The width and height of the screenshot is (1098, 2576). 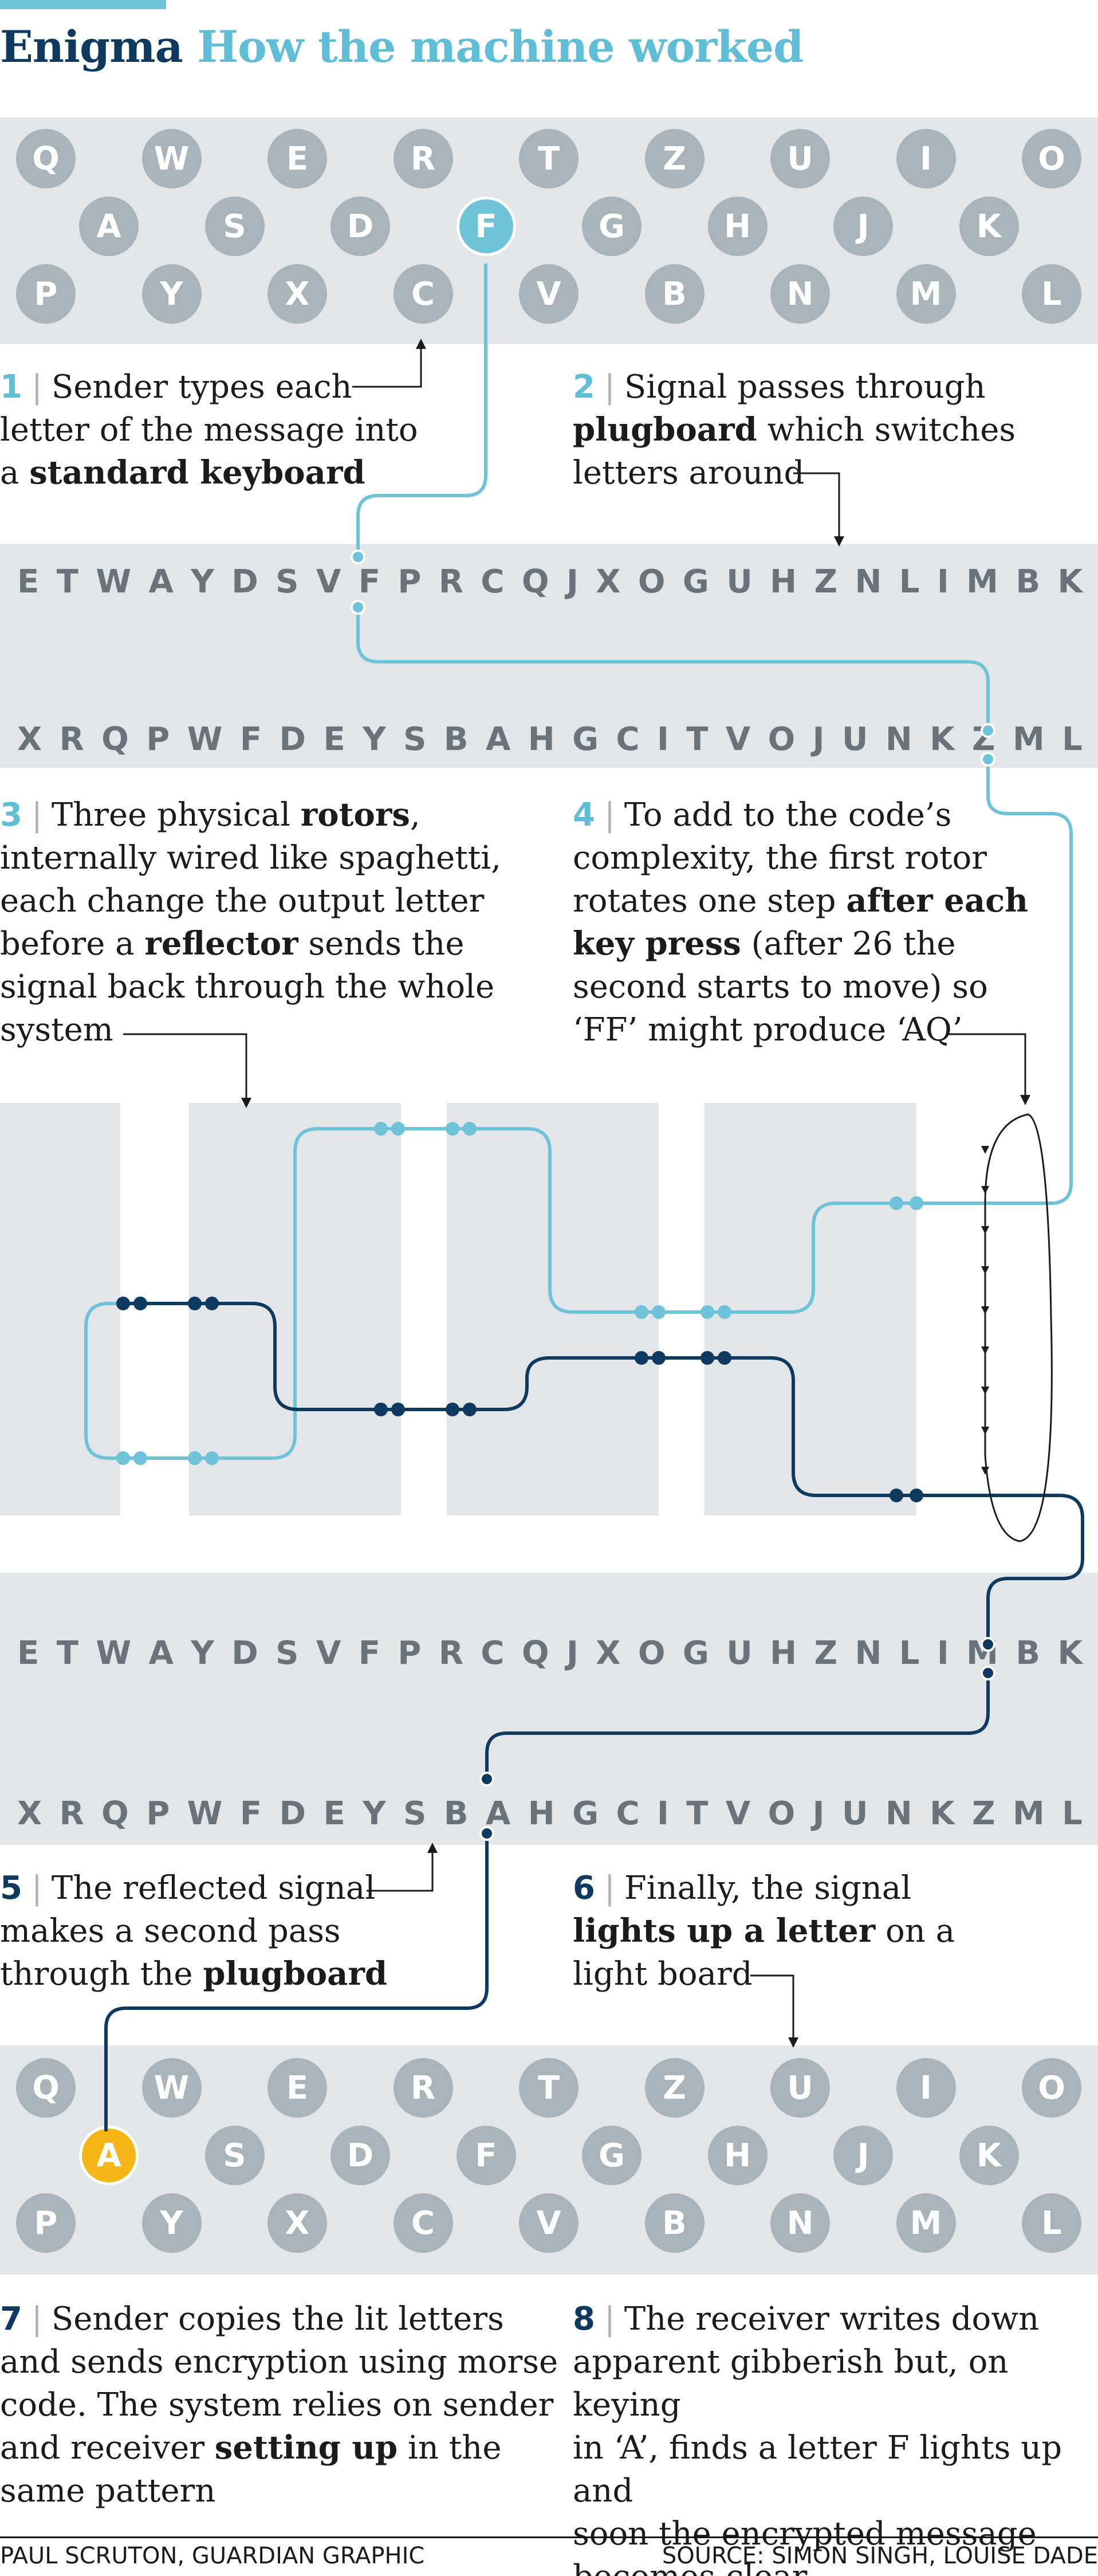 I want to click on step-text: in ‘A’, finds a letter F lights up and, so click(x=817, y=2470).